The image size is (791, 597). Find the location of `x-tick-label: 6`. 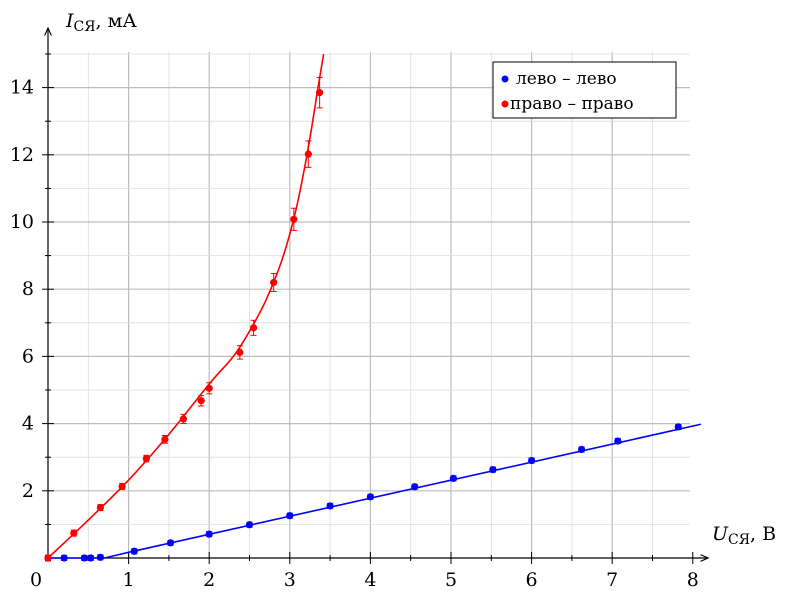

x-tick-label: 6 is located at coordinates (532, 580).